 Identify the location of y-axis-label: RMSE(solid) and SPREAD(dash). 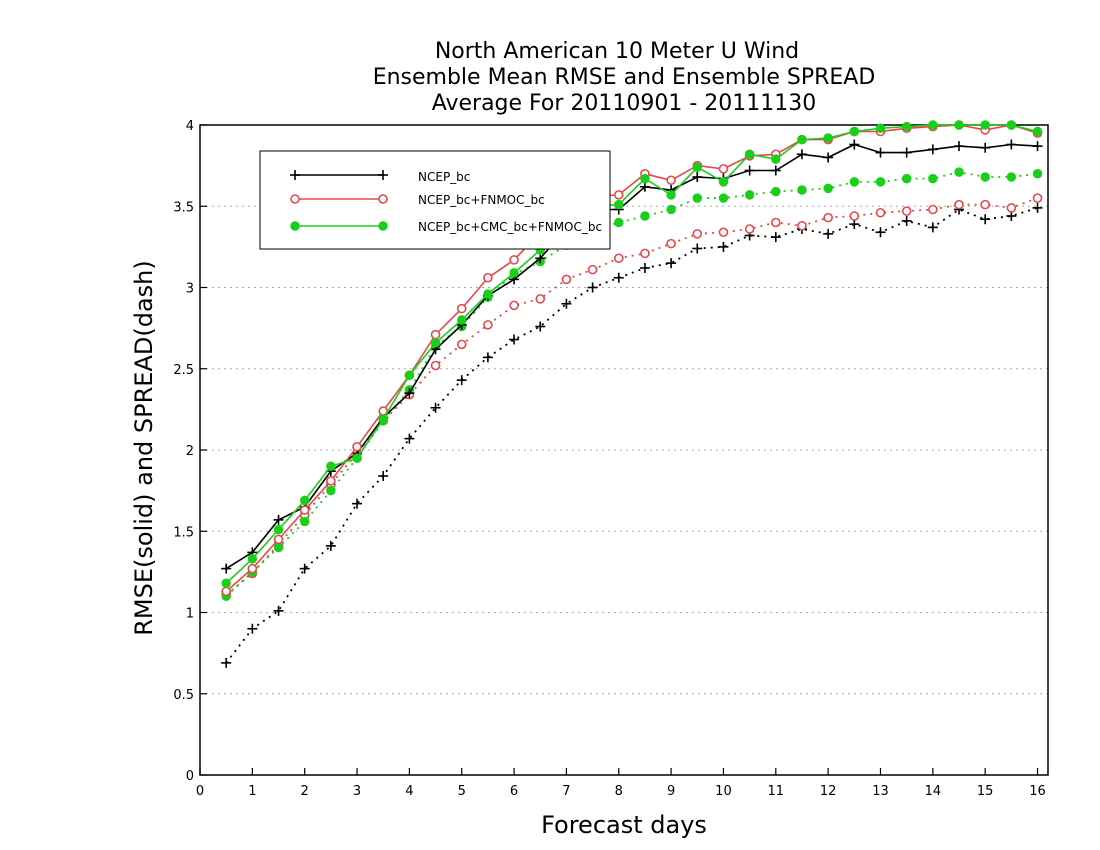
(144, 448).